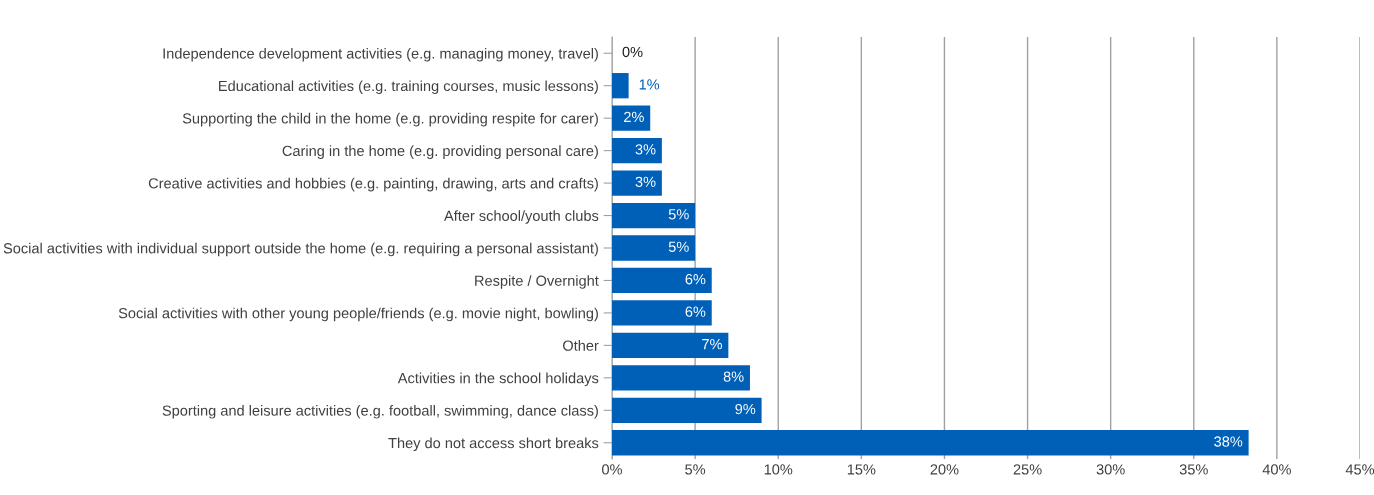  Describe the element at coordinates (408, 87) in the screenshot. I see `y-tick-label: Educational activities (e.g. training courses, music lessons)` at that location.